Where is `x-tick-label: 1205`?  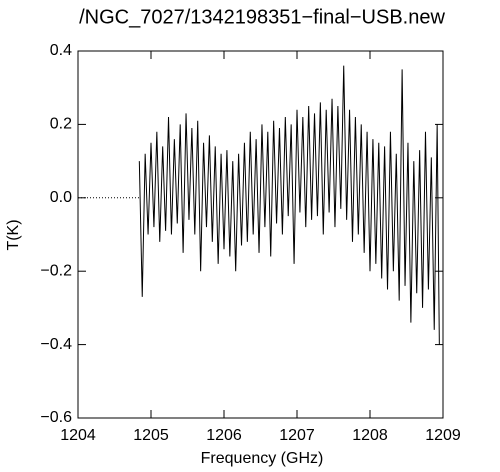
x-tick-label: 1205 is located at coordinates (151, 435).